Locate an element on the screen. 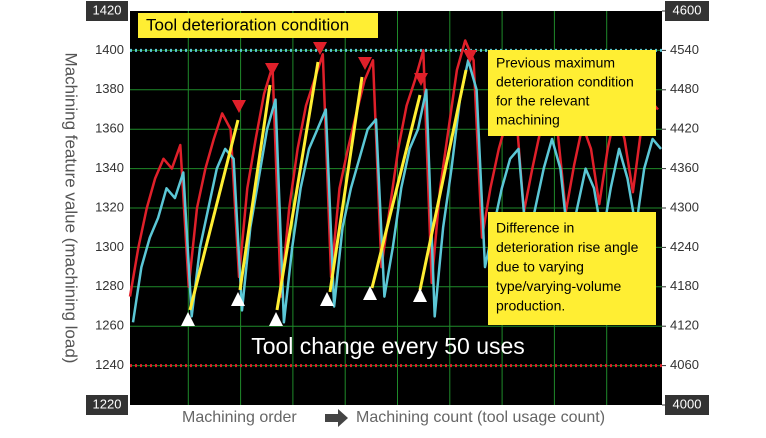 The image size is (766, 438). y2-tick-label: 4540 is located at coordinates (684, 49).